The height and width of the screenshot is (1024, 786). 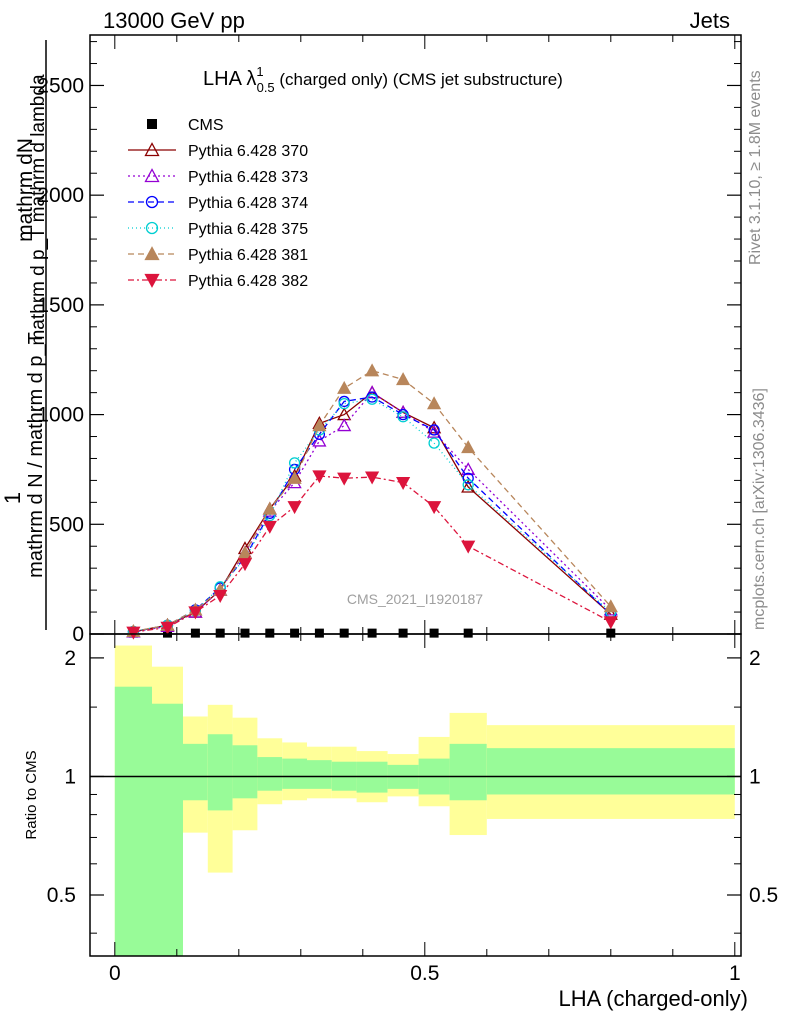 What do you see at coordinates (25, 190) in the screenshot?
I see `ylabel-numerator: mathrm dN` at bounding box center [25, 190].